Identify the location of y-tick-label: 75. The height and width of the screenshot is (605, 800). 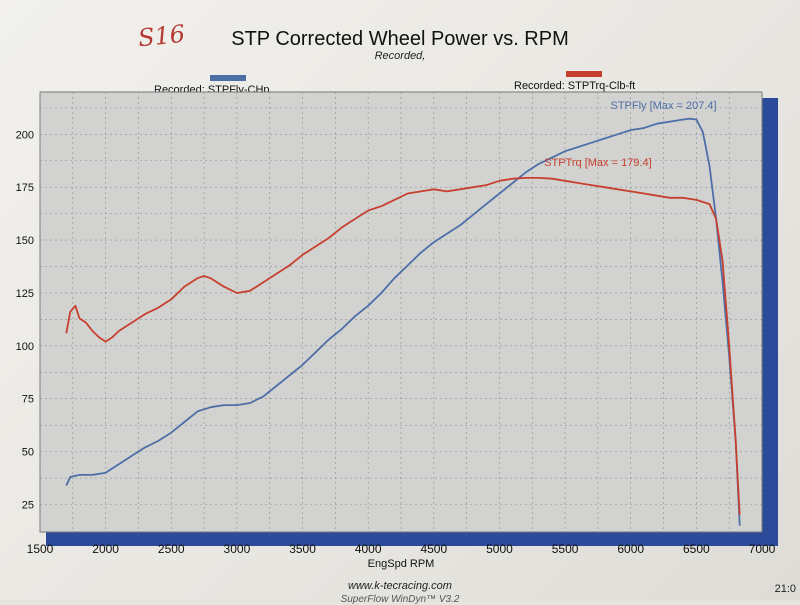
(28, 400).